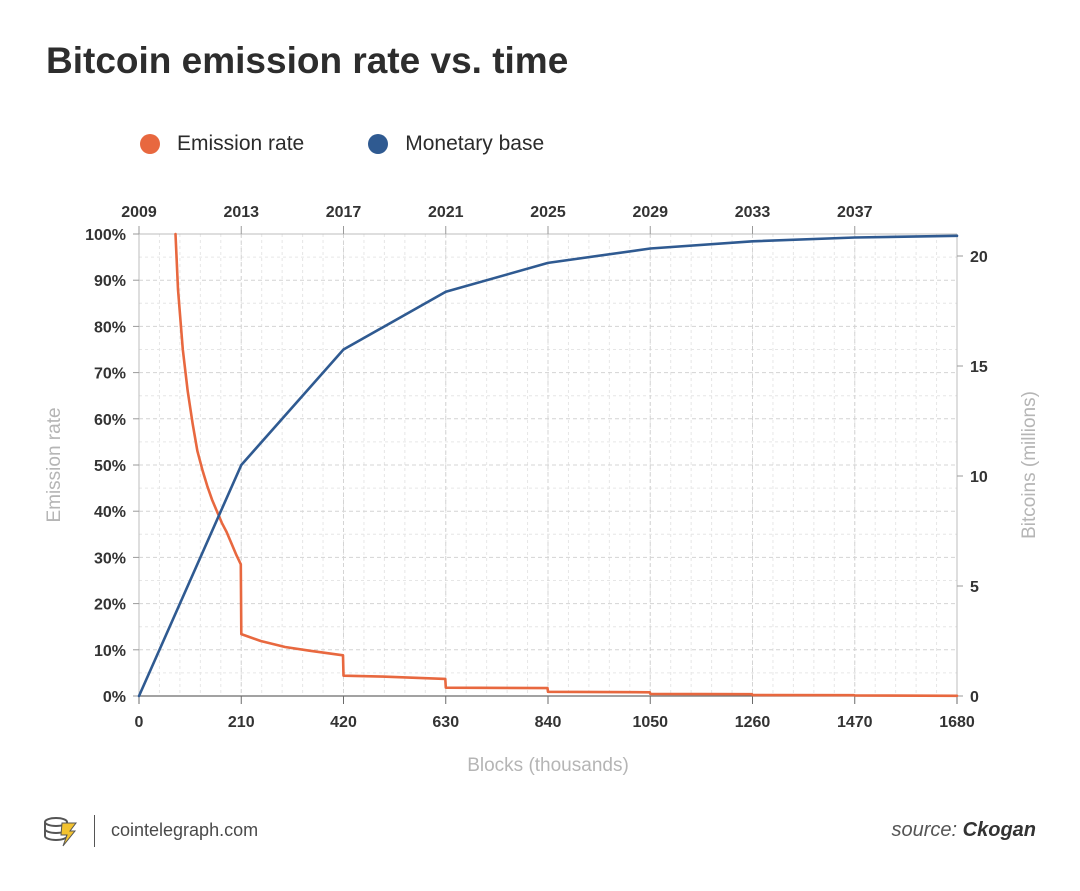  What do you see at coordinates (94, 831) in the screenshot?
I see `footer-separator` at bounding box center [94, 831].